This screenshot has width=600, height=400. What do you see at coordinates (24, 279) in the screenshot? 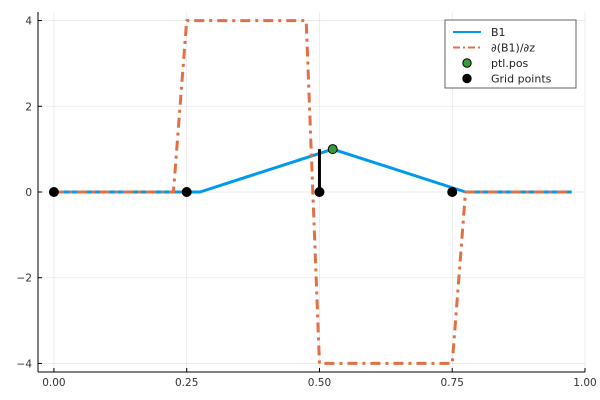
I see `y-tick-label-1: −2` at bounding box center [24, 279].